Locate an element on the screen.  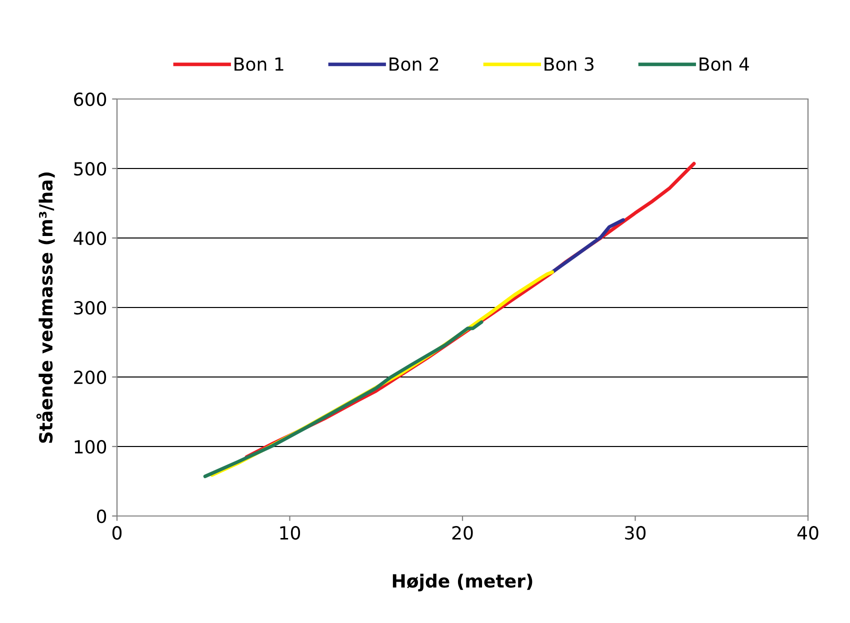
legend-label: Bon 3 is located at coordinates (569, 64).